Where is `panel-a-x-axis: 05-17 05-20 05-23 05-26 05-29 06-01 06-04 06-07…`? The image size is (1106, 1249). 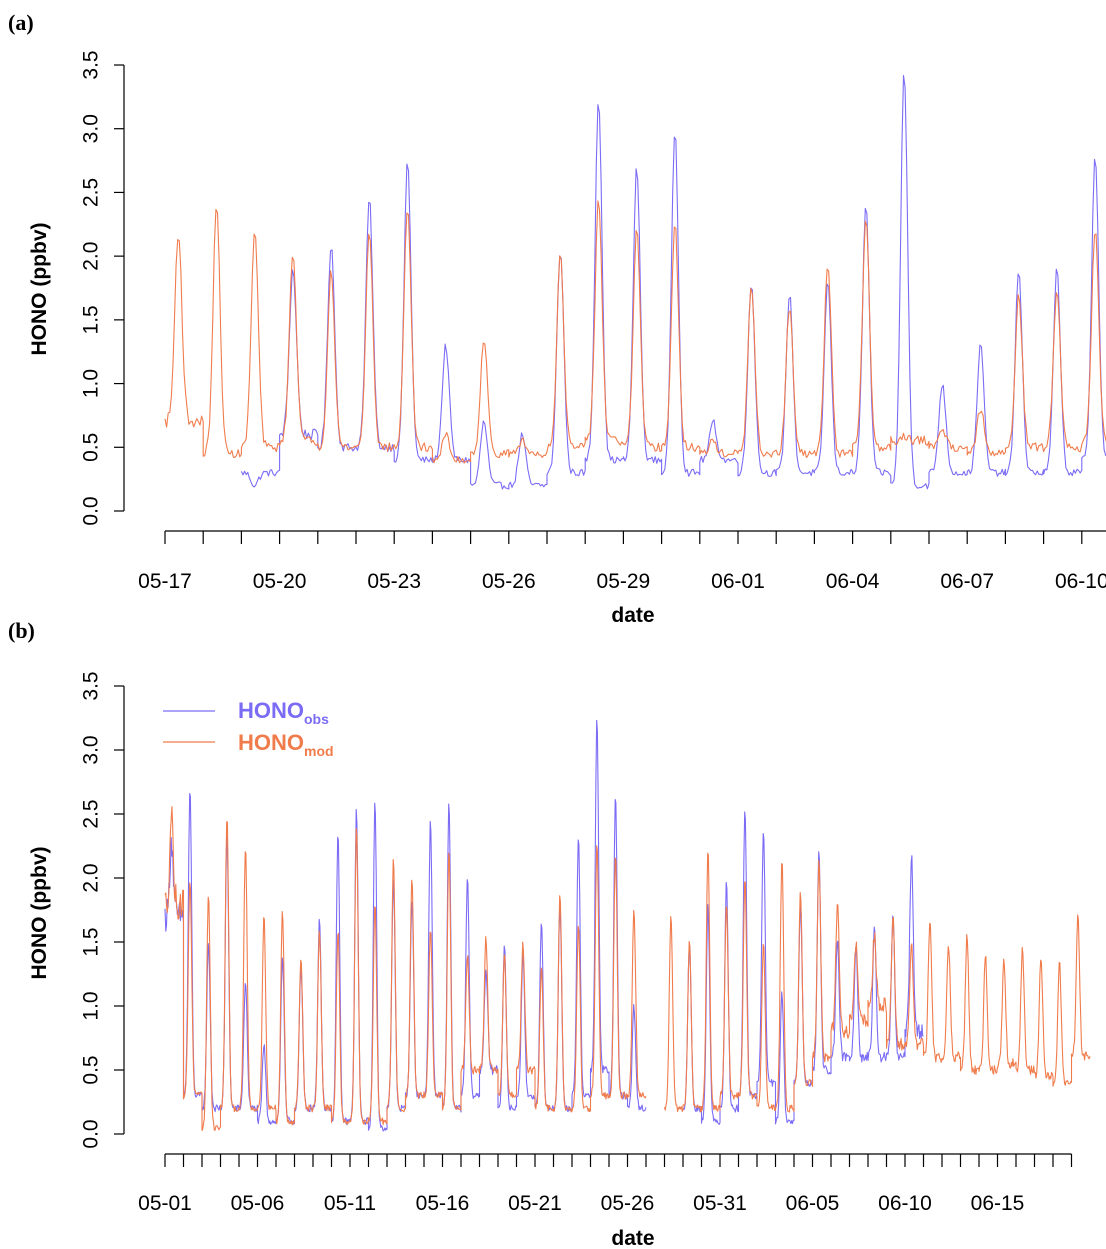
panel-a-x-axis: 05-17 05-20 05-23 05-26 05-29 06-01 06-04 06-07… is located at coordinates (622, 561).